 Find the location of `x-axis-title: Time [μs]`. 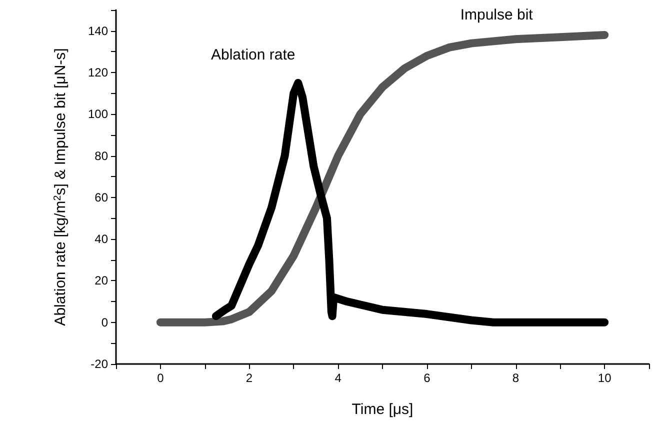

x-axis-title: Time [μs] is located at coordinates (383, 409).